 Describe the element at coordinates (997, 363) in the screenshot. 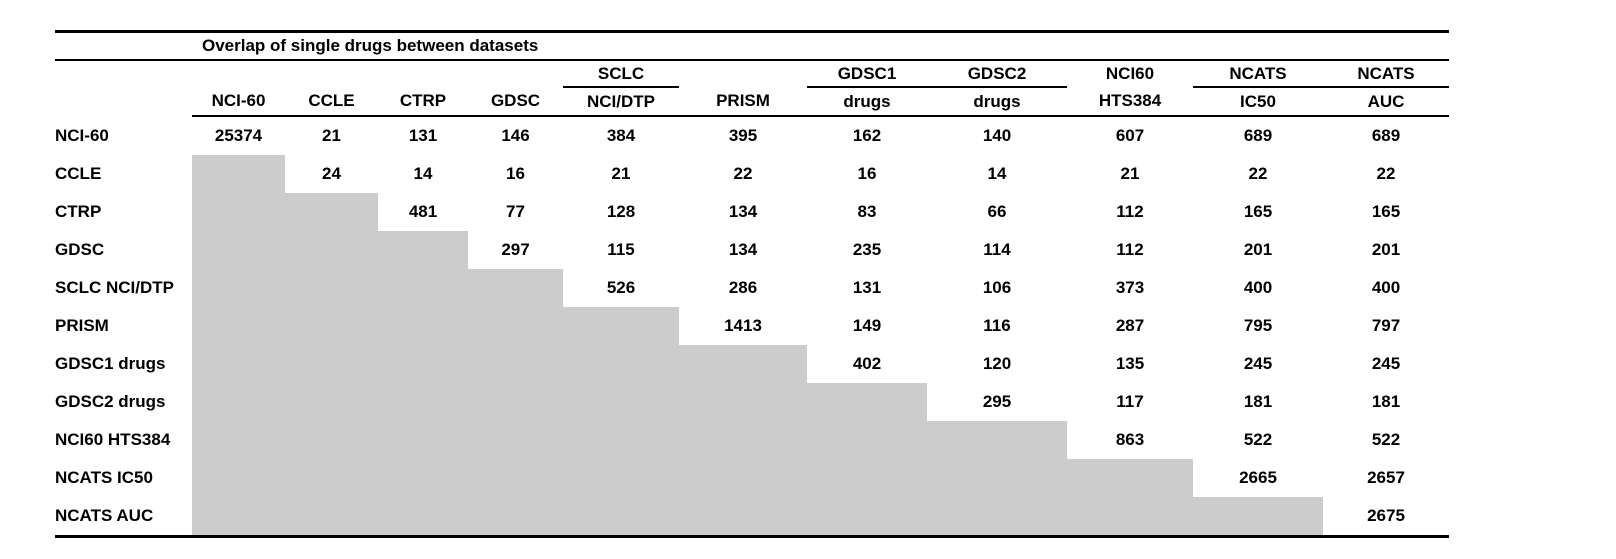

I see `cell-value: 120` at that location.